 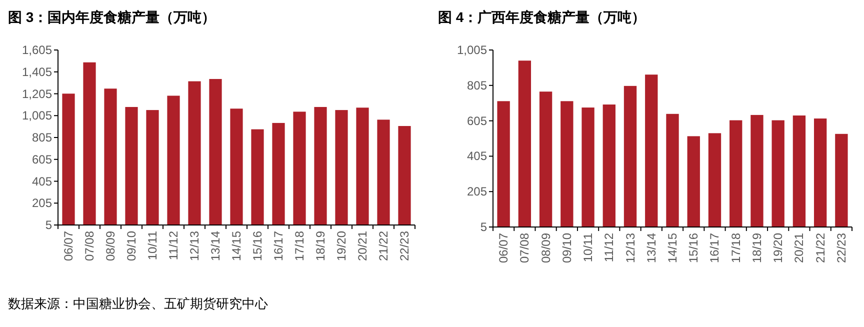 What do you see at coordinates (37, 50) in the screenshot?
I see `y-tick-label: 1,605` at bounding box center [37, 50].